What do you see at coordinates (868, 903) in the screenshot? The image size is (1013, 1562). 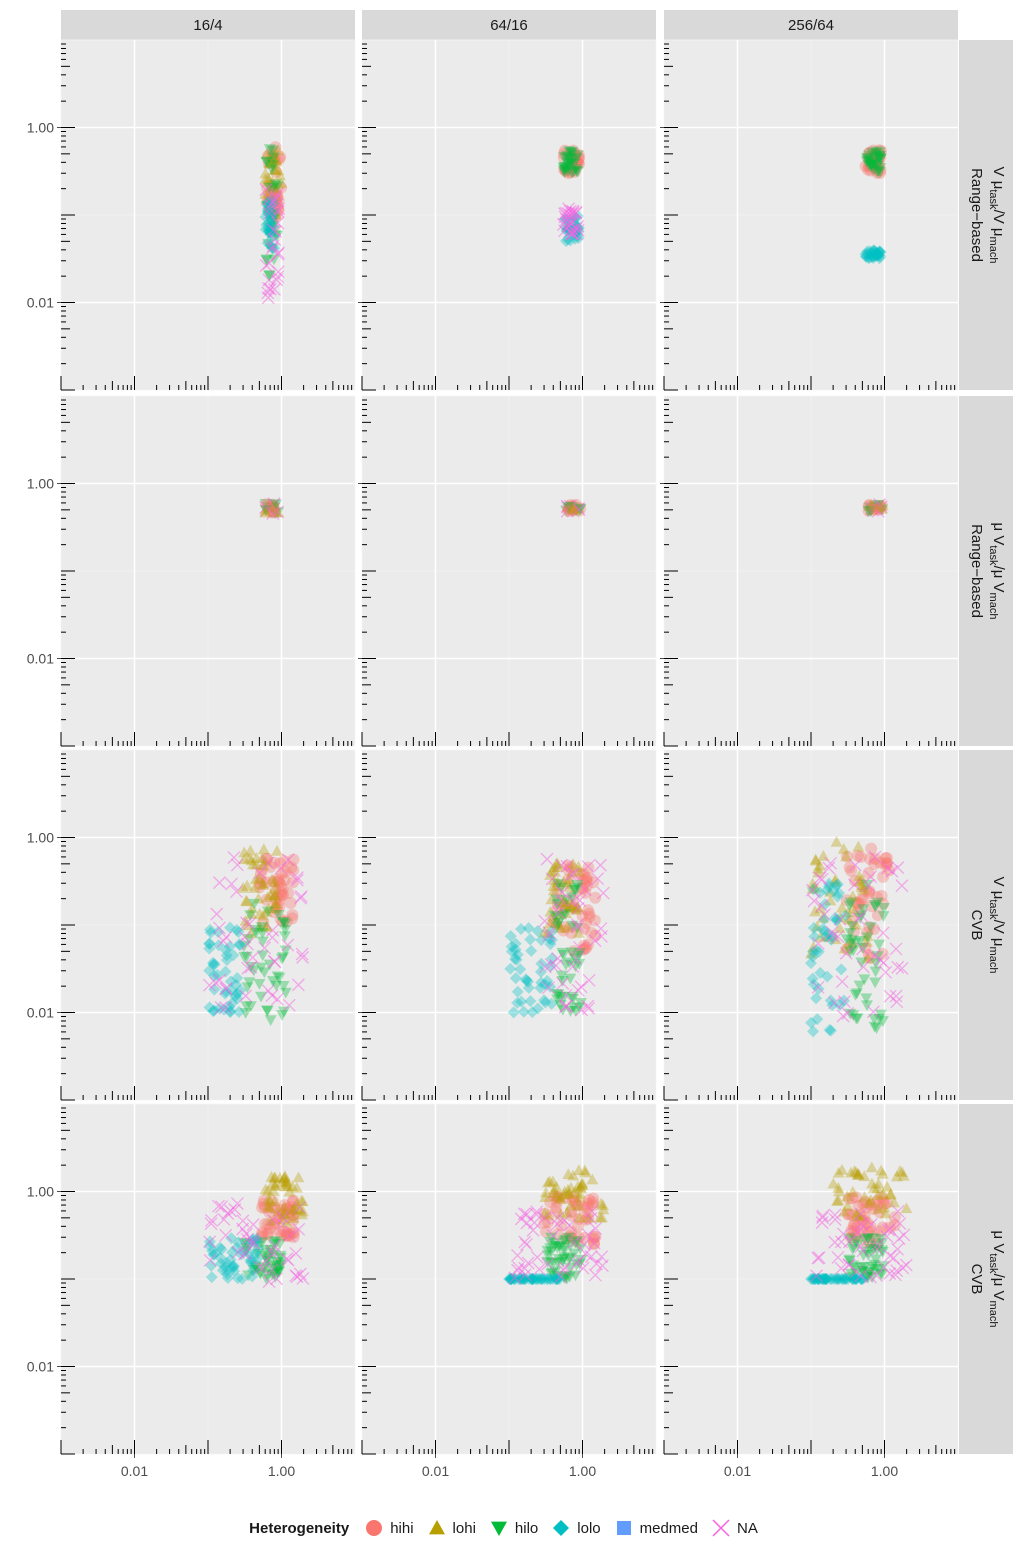 I see `series-hihi` at bounding box center [868, 903].